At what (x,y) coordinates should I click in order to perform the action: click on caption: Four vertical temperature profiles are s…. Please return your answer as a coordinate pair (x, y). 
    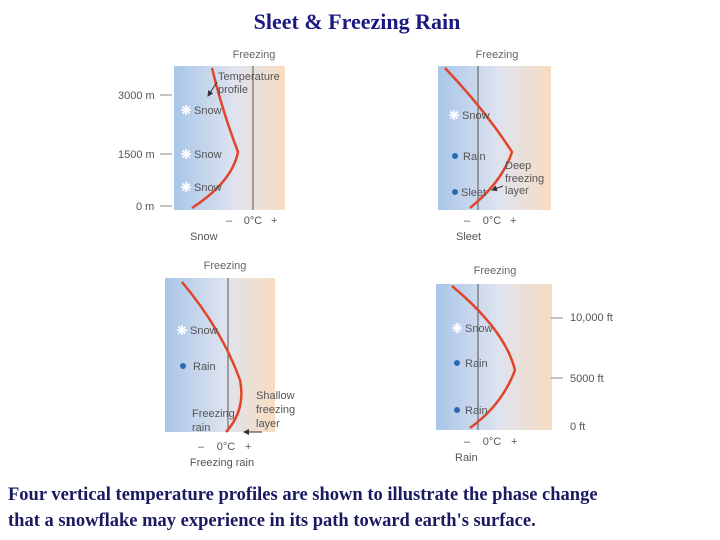
    Looking at the image, I should click on (303, 495).